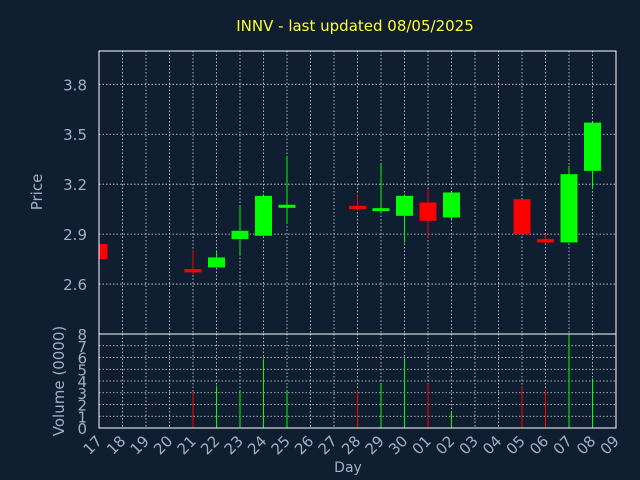  Describe the element at coordinates (392, 381) in the screenshot. I see `volume-bars` at that location.